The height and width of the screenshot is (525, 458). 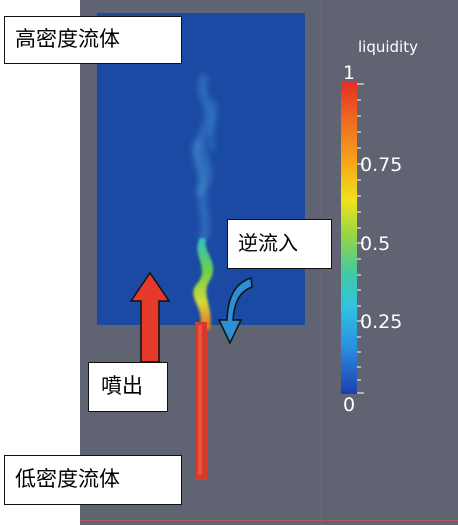 I want to click on high-density-fluid-label: 高密度流体, so click(x=93, y=40).